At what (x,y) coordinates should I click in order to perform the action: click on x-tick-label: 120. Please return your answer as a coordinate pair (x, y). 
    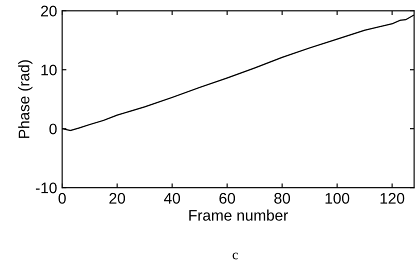
    Looking at the image, I should click on (392, 198).